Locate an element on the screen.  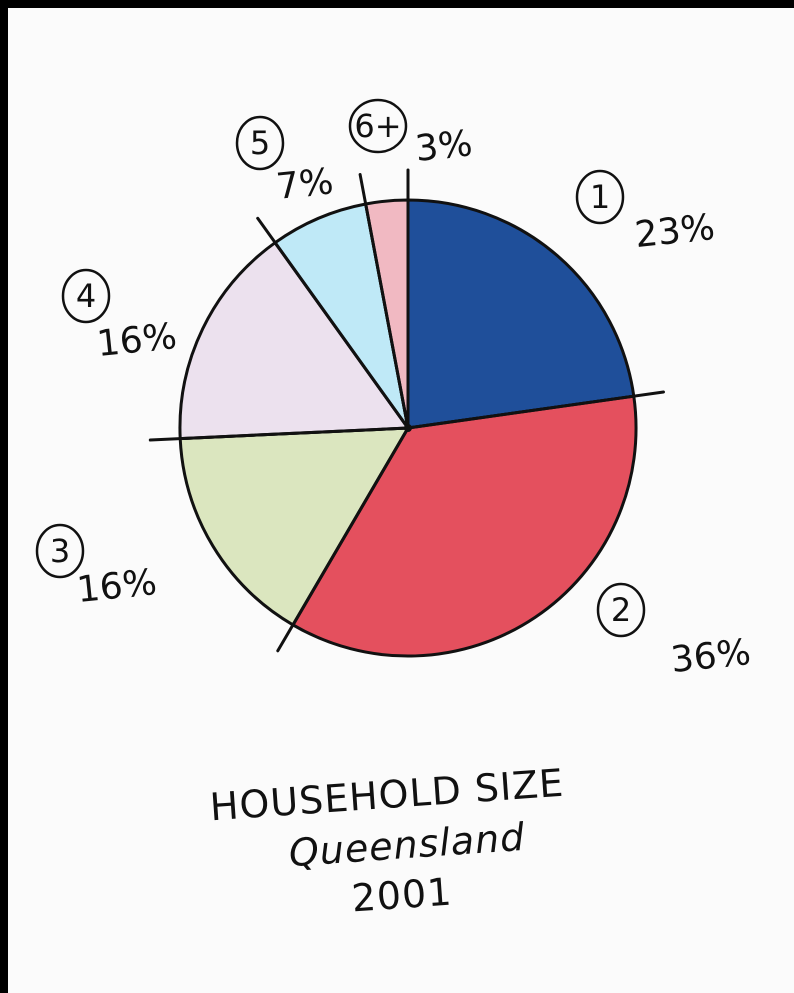
slice-label-4: 4 is located at coordinates (86, 296).